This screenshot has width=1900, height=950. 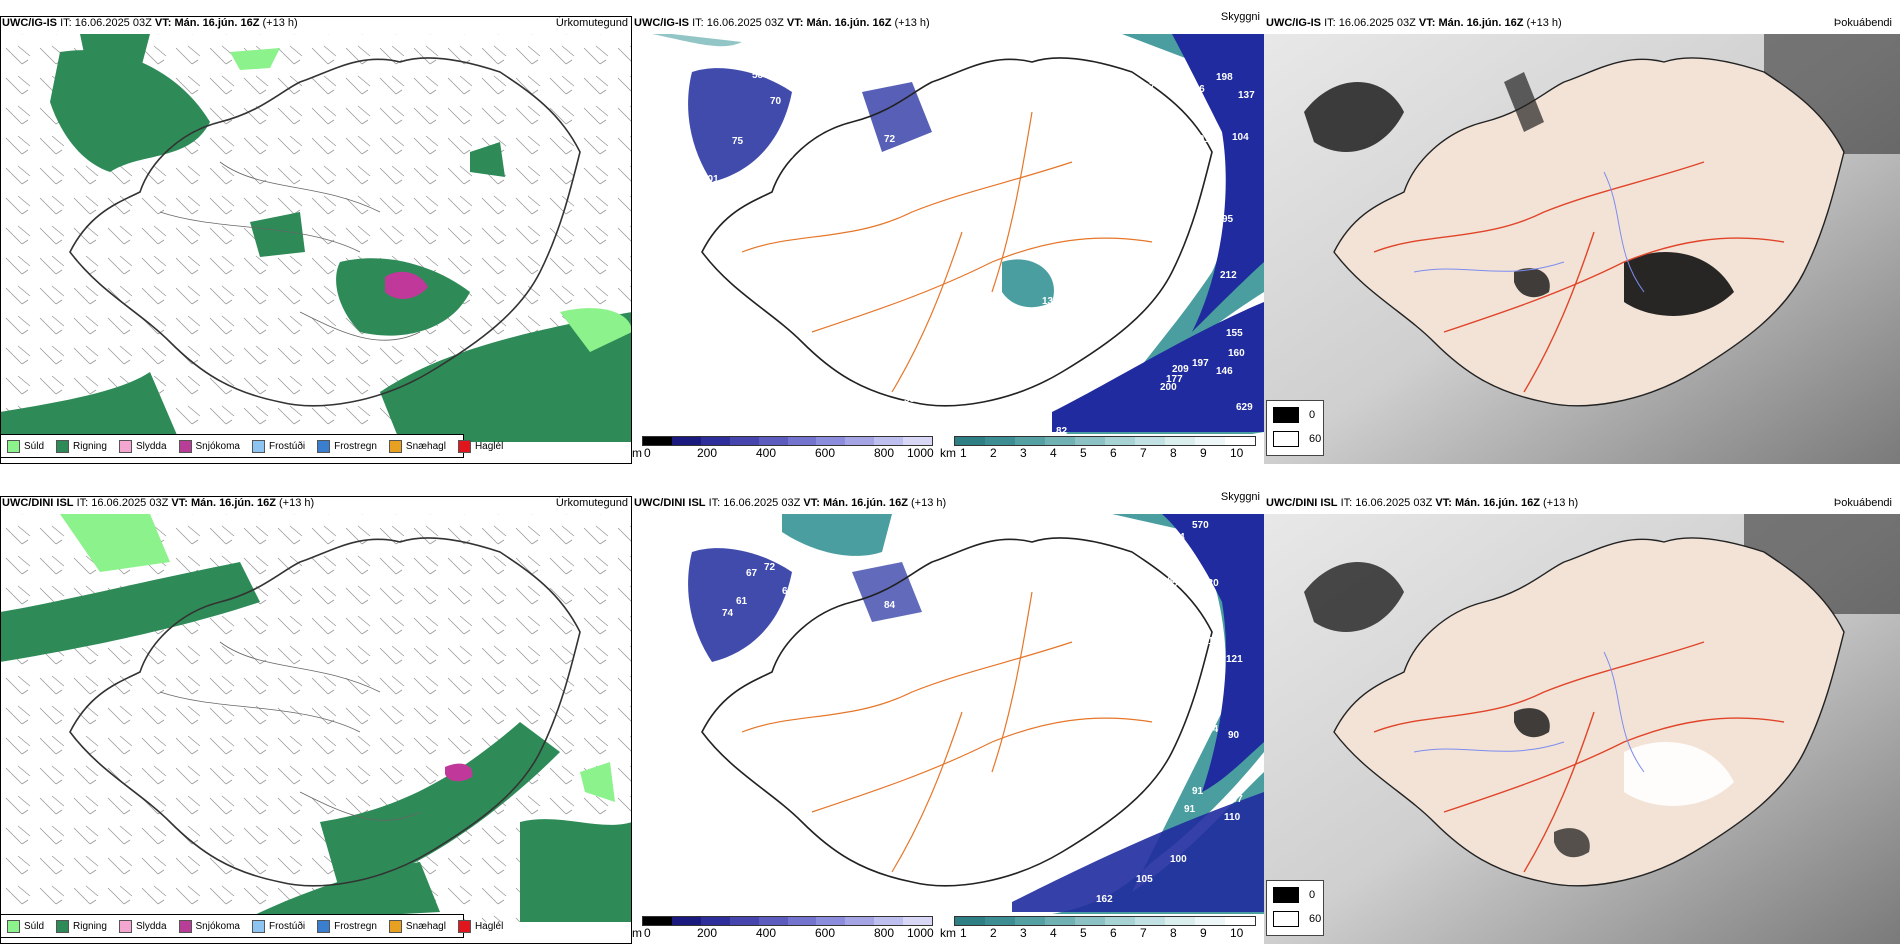 What do you see at coordinates (290, 731) in the screenshot?
I see `terrain-lines` at bounding box center [290, 731].